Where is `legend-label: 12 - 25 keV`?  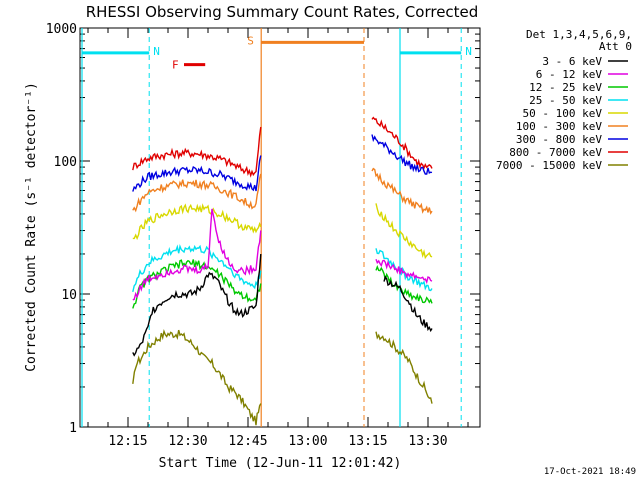
legend-label: 12 - 25 keV is located at coordinates (565, 87).